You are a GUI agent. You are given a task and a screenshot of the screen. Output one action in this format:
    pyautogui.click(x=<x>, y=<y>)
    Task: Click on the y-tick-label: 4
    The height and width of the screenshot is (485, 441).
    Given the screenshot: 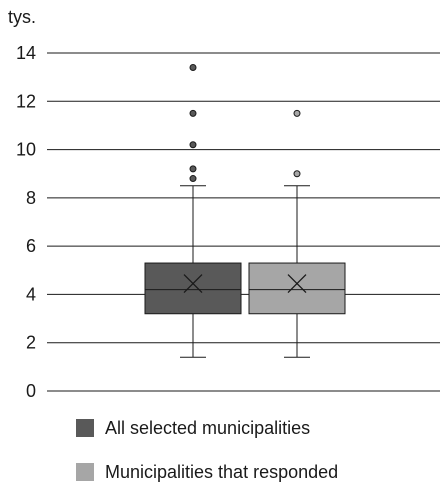 What is the action you would take?
    pyautogui.click(x=31, y=294)
    